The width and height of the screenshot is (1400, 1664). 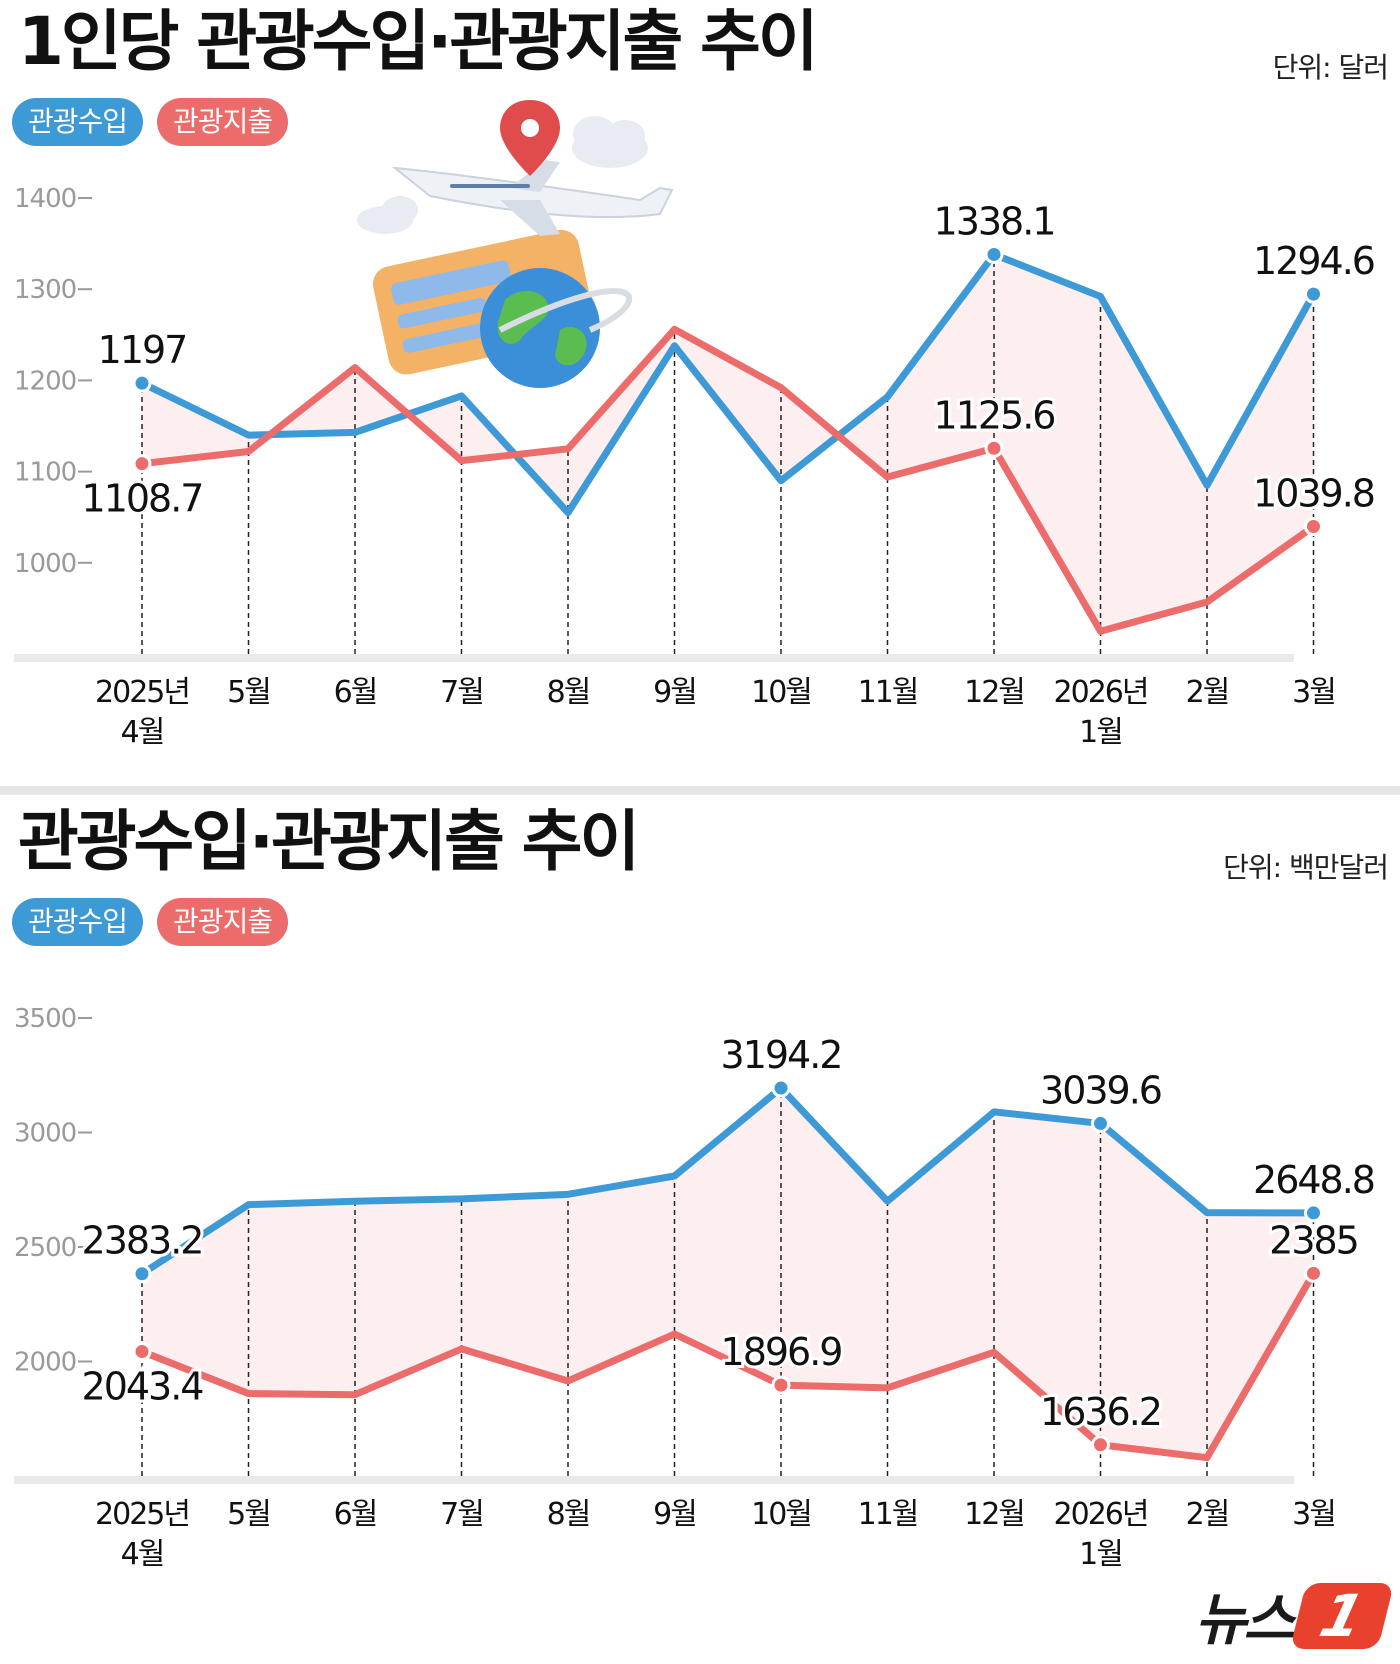 What do you see at coordinates (556, 328) in the screenshot?
I see `globe-icon` at bounding box center [556, 328].